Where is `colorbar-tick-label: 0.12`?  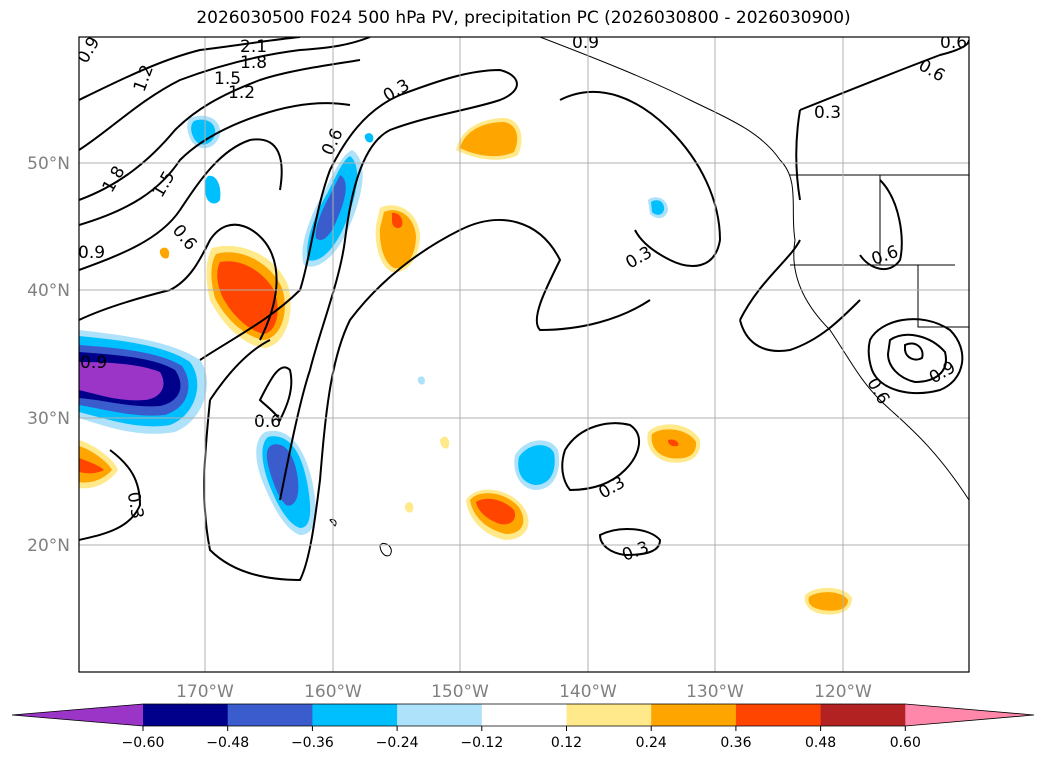
colorbar-tick-label: 0.12 is located at coordinates (566, 743).